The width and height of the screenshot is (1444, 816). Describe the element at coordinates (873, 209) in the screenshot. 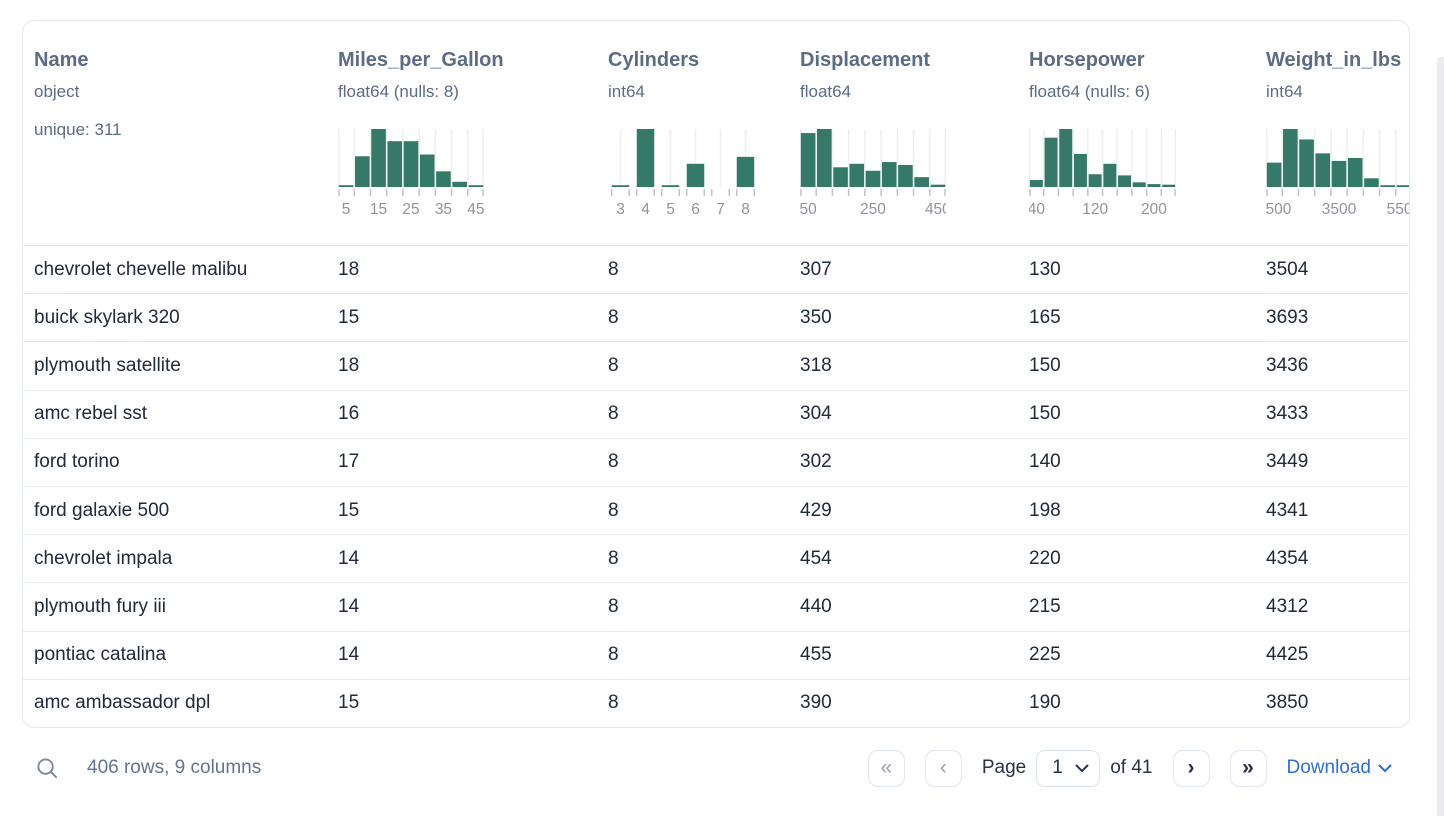

I see `svg-text: 250` at that location.